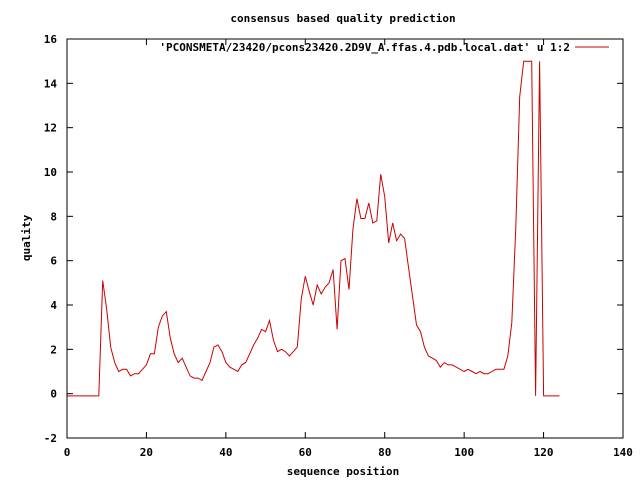 This screenshot has width=640, height=480. What do you see at coordinates (50, 438) in the screenshot?
I see `y-tick-label: -2` at bounding box center [50, 438].